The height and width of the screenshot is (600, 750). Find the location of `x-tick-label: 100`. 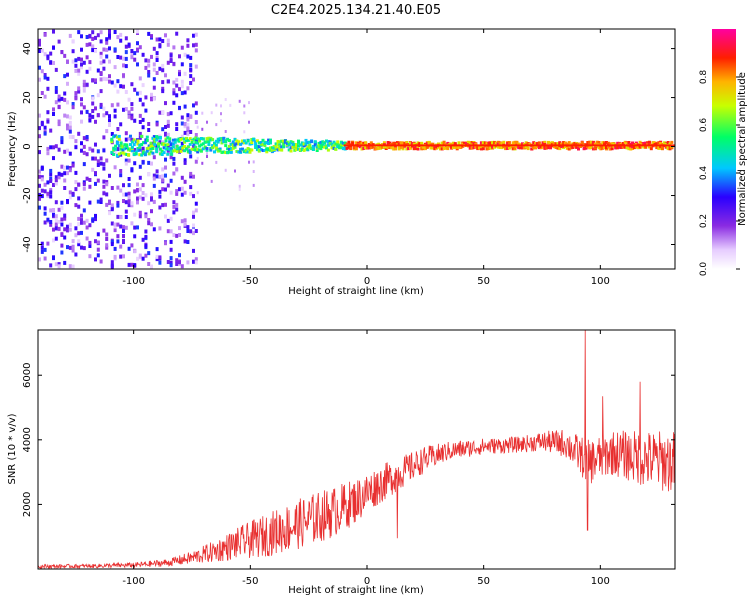

x-tick-label: 100 is located at coordinates (600, 581).